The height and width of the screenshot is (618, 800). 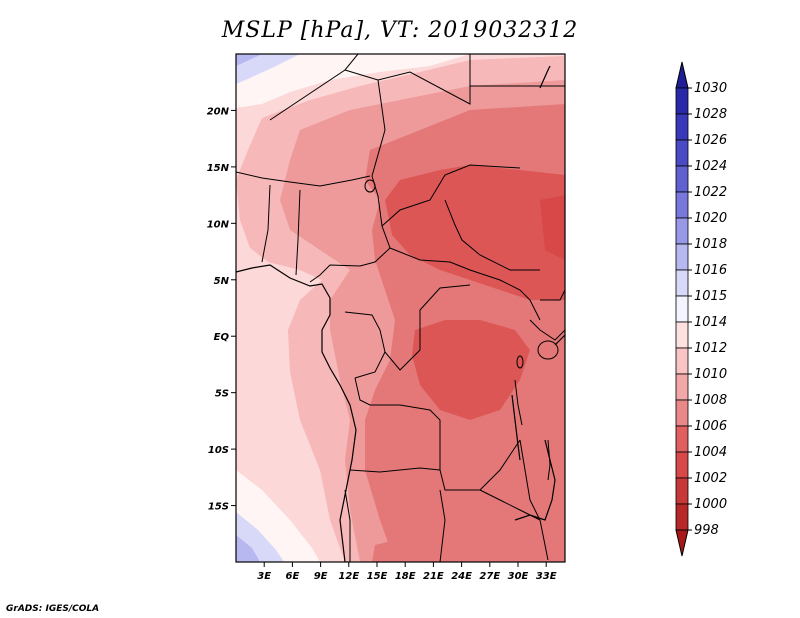 I want to click on lat-tick-label: 5N, so click(x=222, y=281).